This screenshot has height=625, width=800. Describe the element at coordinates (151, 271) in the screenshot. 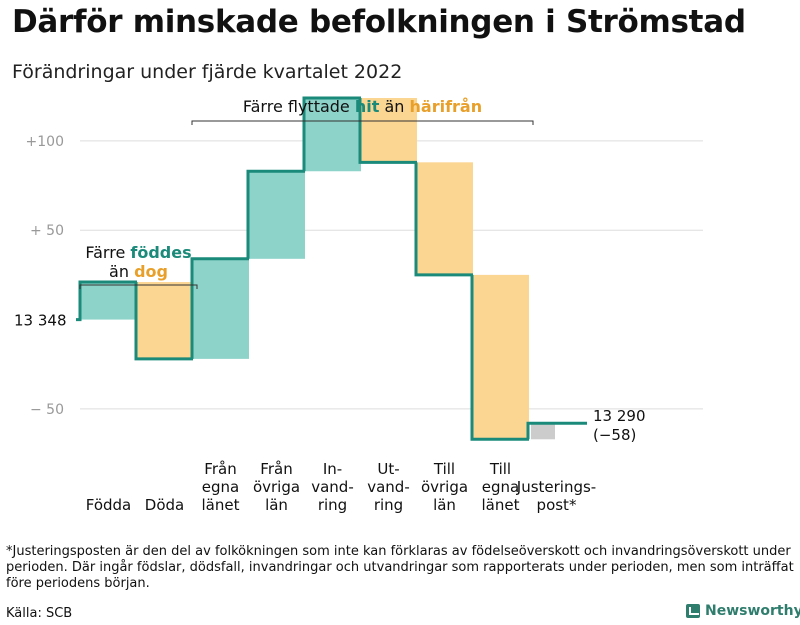

I see `annotation-text-span: dog` at that location.